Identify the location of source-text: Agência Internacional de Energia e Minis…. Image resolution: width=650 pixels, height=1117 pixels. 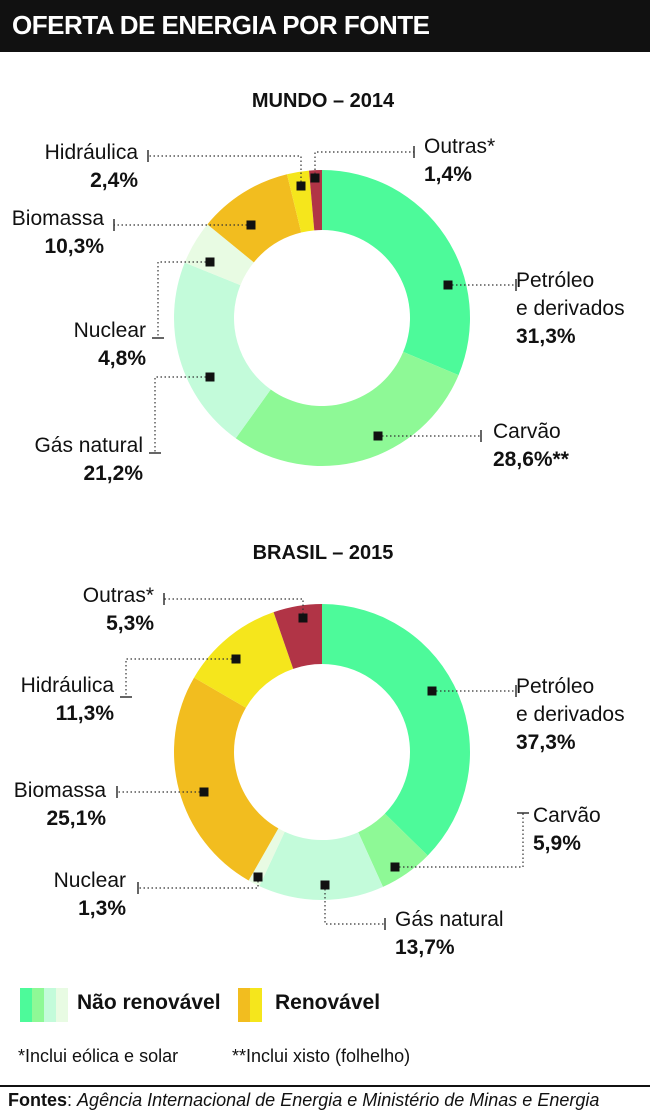
(338, 1100).